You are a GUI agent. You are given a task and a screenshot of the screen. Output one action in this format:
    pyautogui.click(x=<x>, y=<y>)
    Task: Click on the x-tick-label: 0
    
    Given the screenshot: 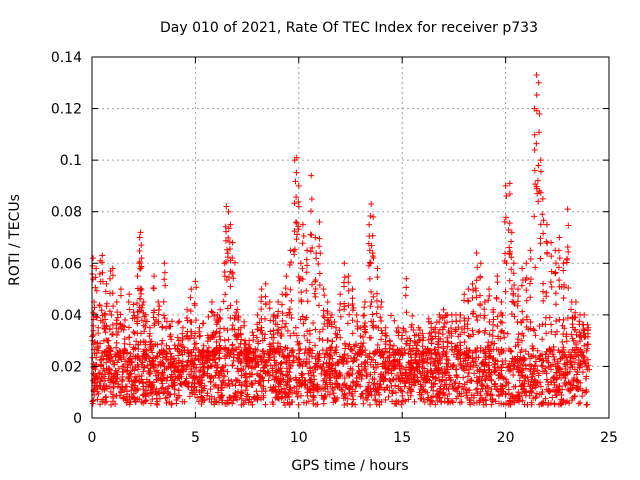 What is the action you would take?
    pyautogui.click(x=92, y=438)
    